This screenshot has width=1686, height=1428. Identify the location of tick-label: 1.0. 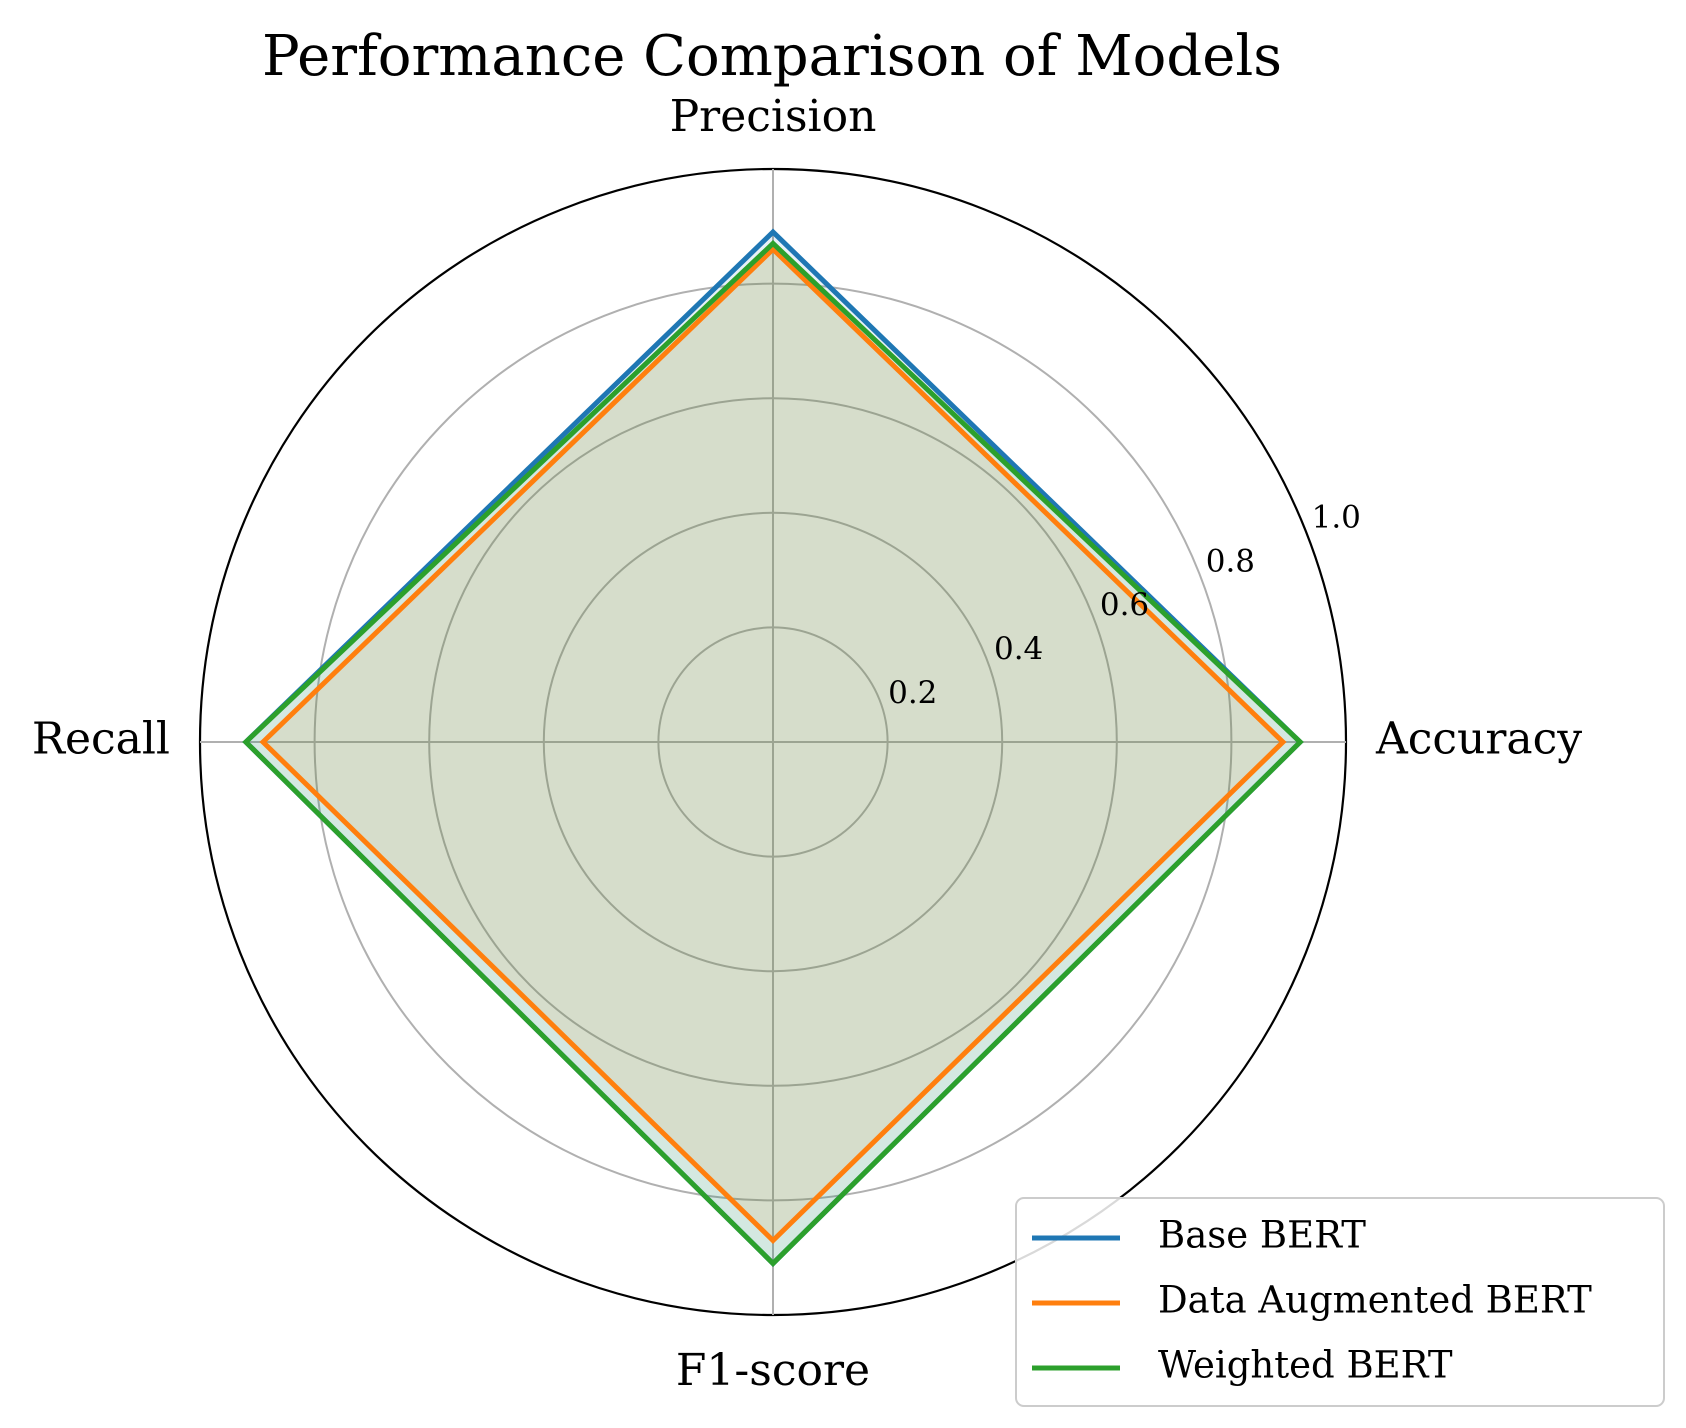
(1336, 517).